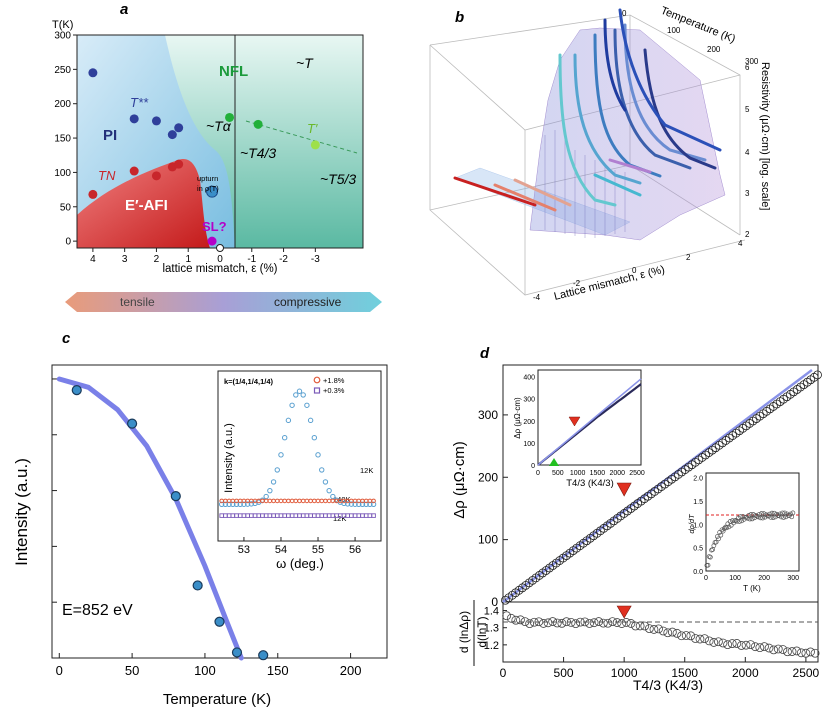 This screenshot has width=830, height=721. Describe the element at coordinates (488, 415) in the screenshot. I see `d-ytick-label: 300` at that location.